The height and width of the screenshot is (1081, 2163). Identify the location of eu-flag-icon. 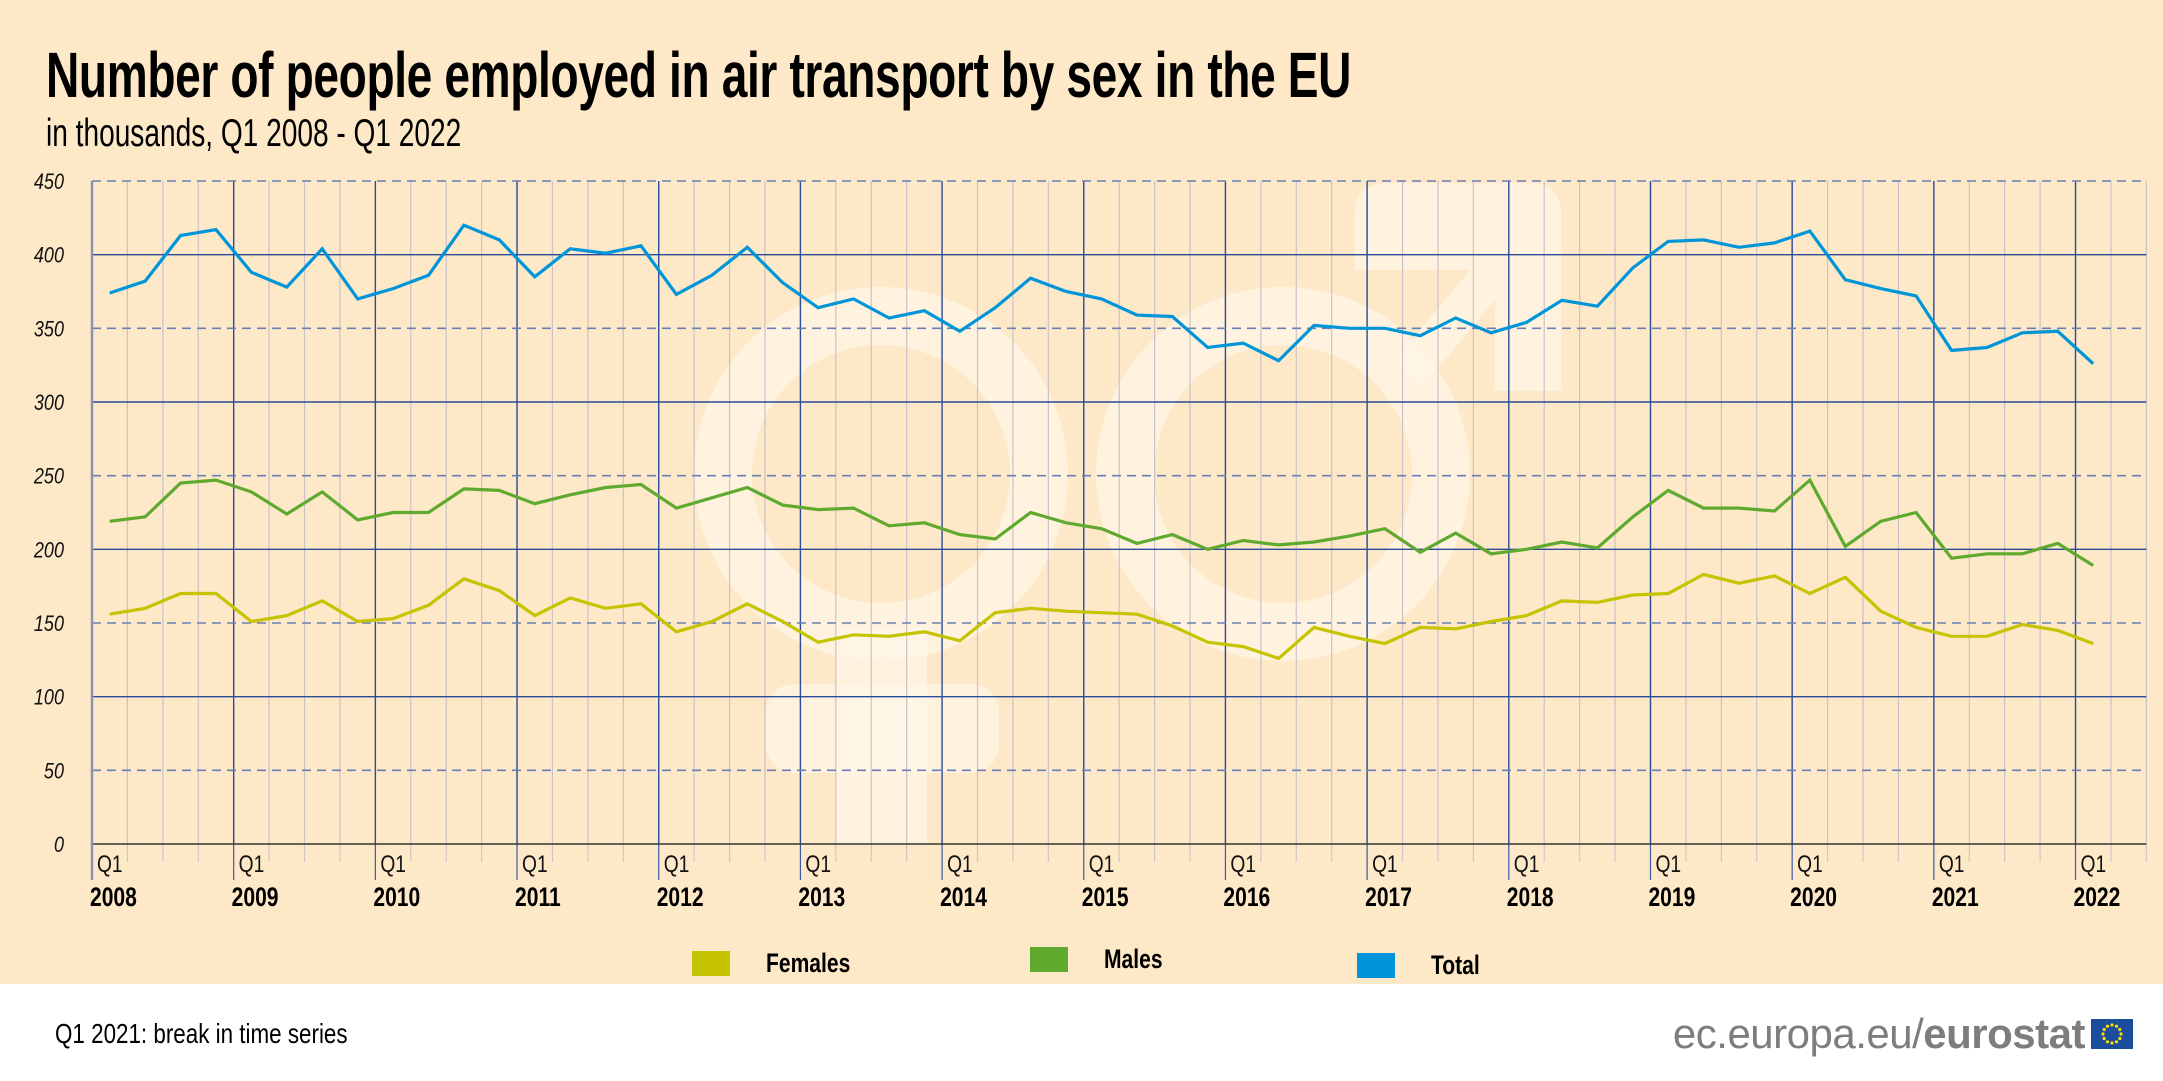
(2112, 1034).